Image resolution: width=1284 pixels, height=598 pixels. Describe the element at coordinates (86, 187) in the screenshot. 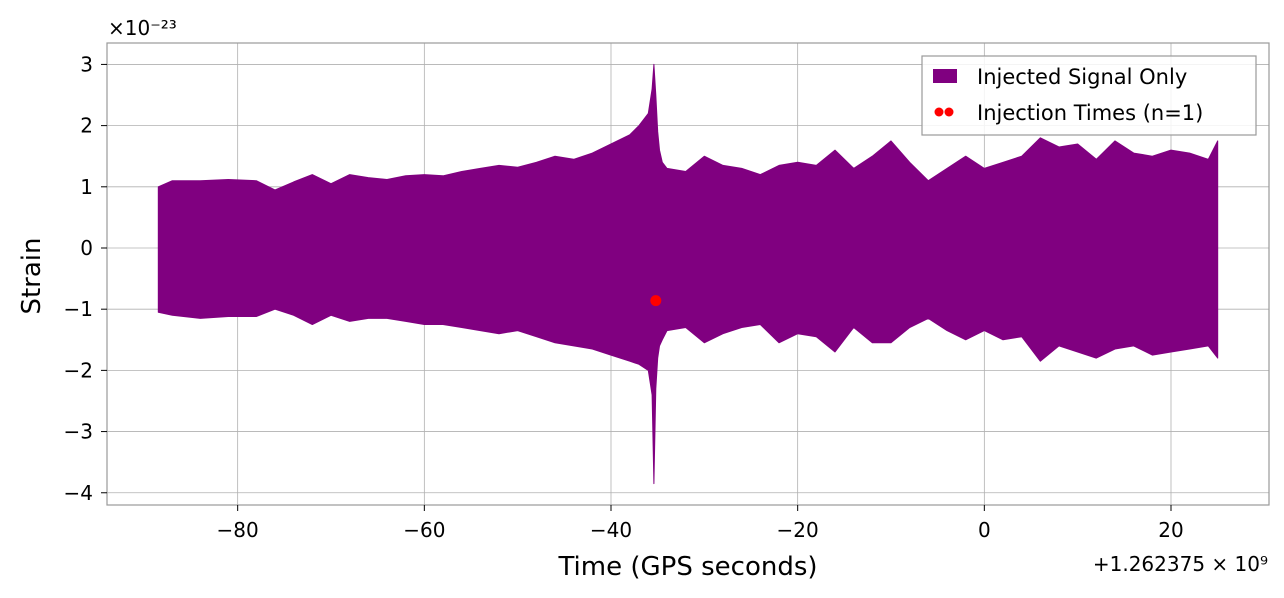

I see `y-tick-label: 1` at that location.